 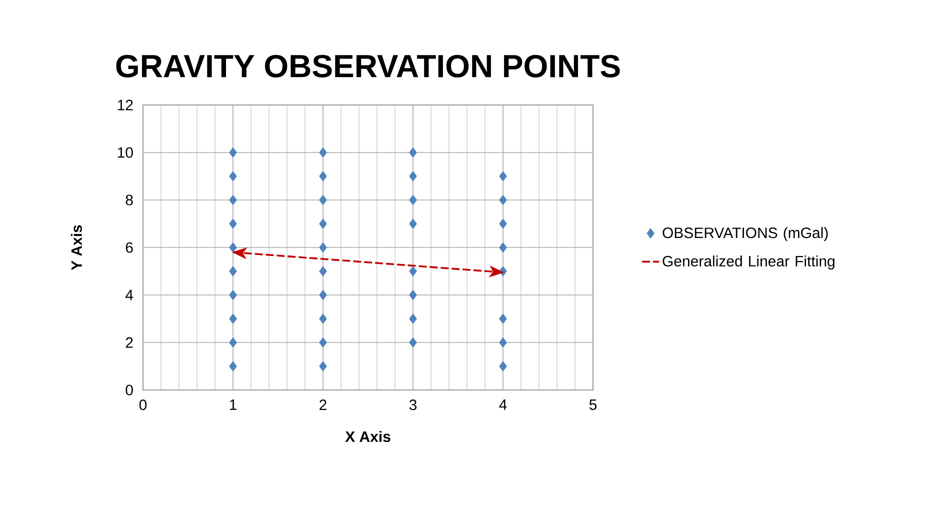 I want to click on y-axis-title: Y Axis, so click(x=76, y=247).